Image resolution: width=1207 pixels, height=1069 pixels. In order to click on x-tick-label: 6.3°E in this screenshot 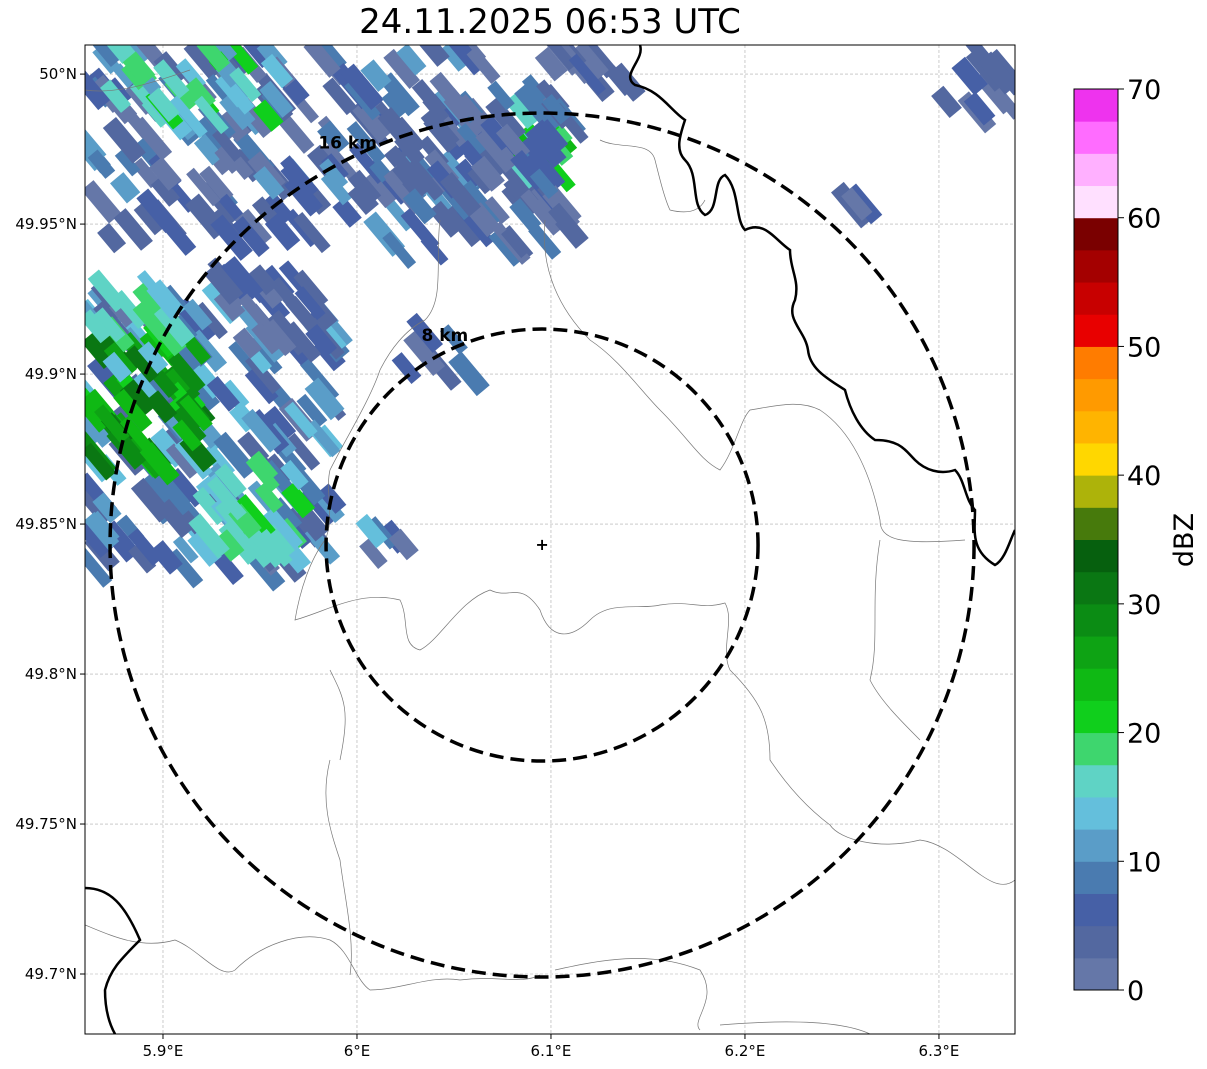, I will do `click(939, 1051)`.